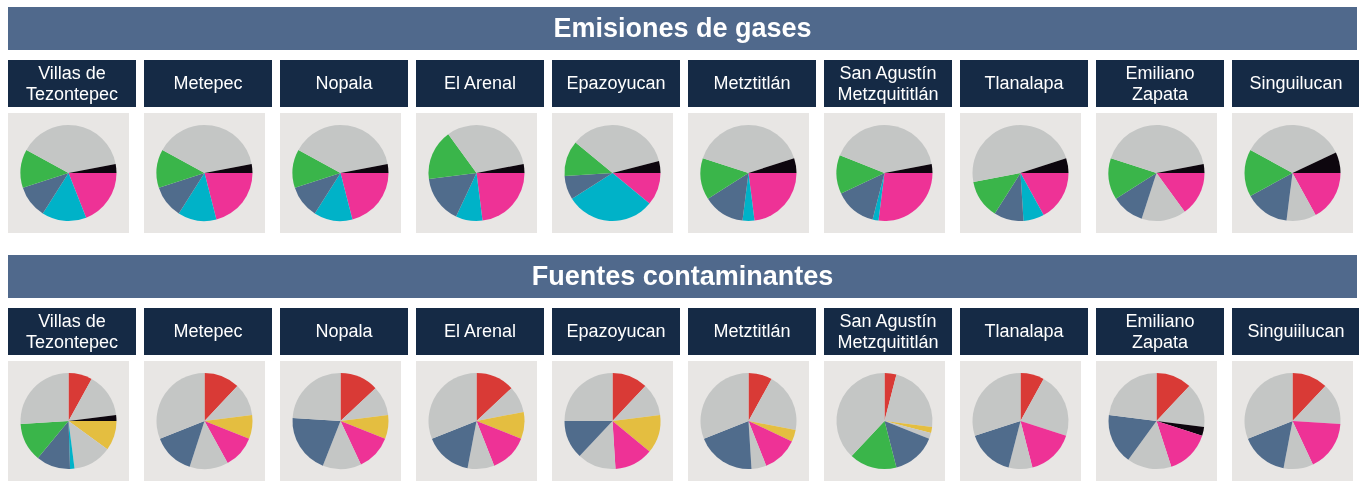  What do you see at coordinates (1295, 331) in the screenshot?
I see `chart-title: Singuiilucan` at bounding box center [1295, 331].